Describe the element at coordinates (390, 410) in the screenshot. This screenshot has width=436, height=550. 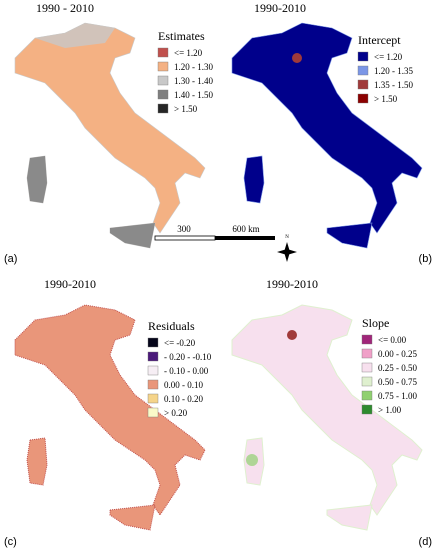
I see `legend-label: > 1.00` at that location.